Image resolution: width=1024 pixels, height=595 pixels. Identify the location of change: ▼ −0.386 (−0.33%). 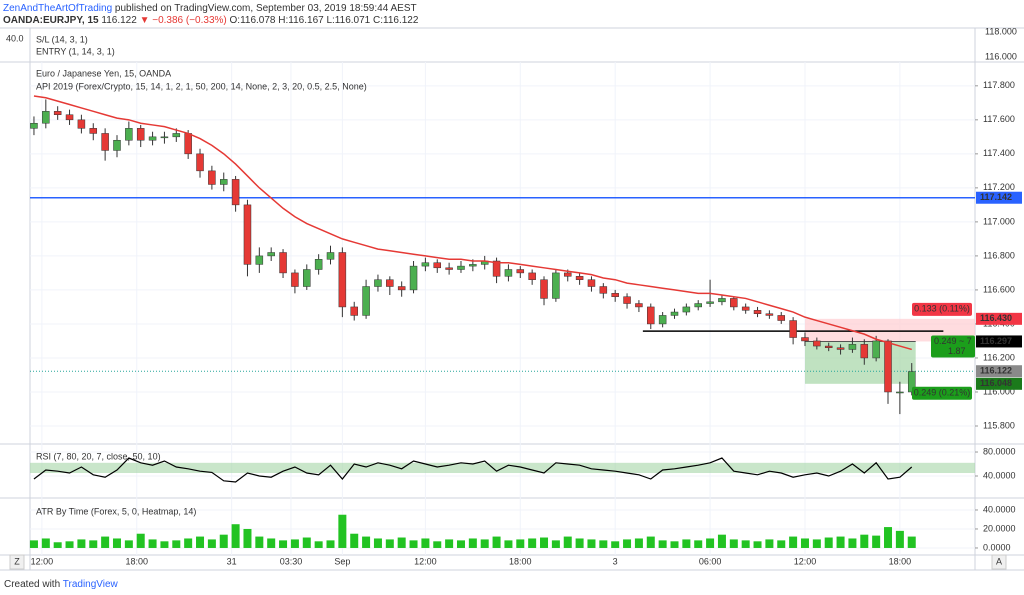
(183, 20).